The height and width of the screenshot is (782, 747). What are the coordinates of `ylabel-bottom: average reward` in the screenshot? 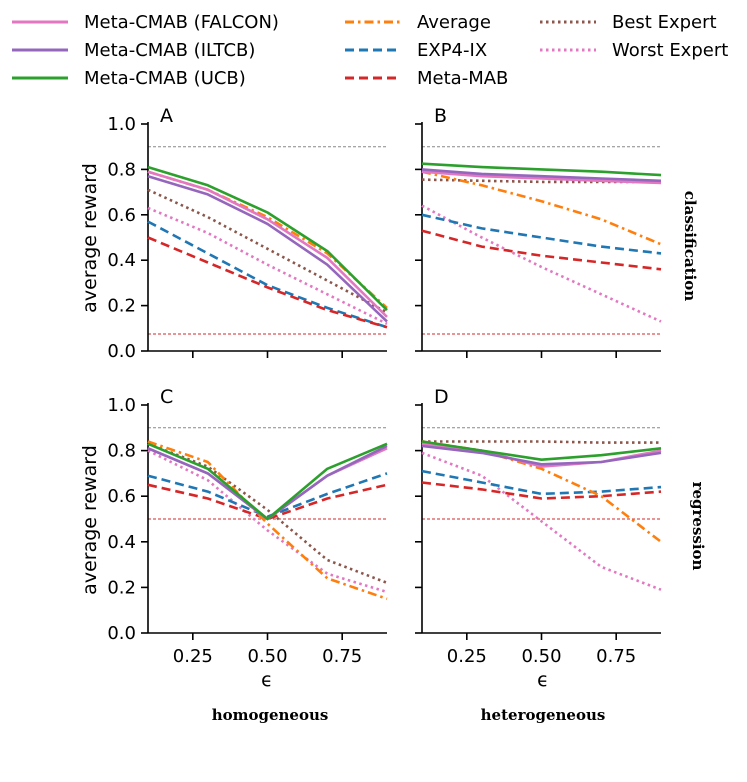 It's located at (90, 520).